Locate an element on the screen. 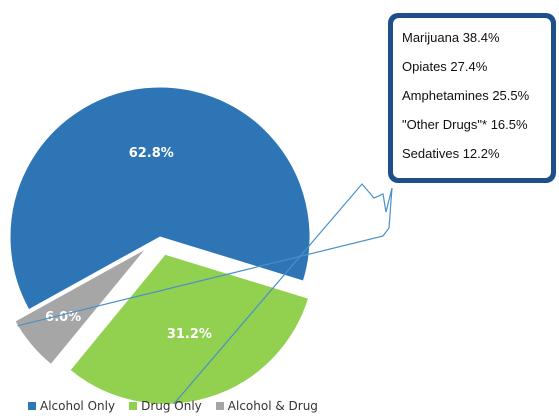  legend-item-alcohol-and-drug: Alcohol & Drug is located at coordinates (266, 406).